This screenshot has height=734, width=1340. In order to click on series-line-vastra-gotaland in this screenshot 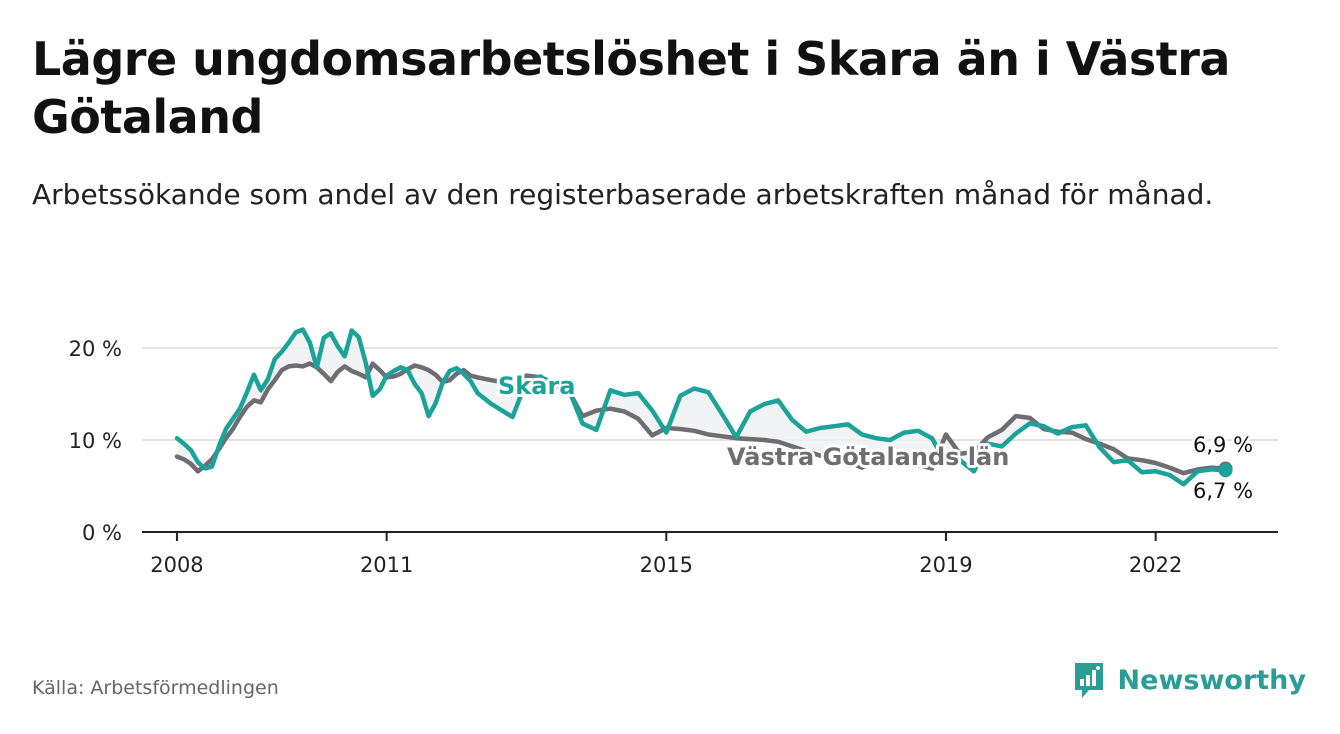, I will do `click(701, 418)`.